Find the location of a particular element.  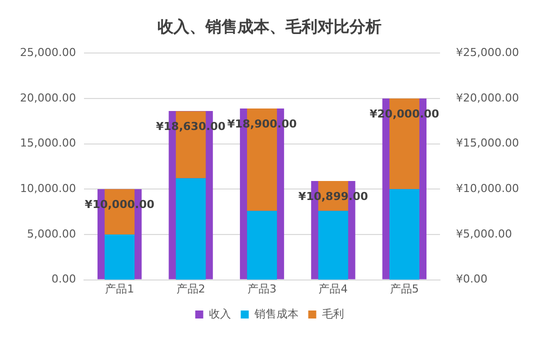

y-tick-label: 0.00 is located at coordinates (63, 279).